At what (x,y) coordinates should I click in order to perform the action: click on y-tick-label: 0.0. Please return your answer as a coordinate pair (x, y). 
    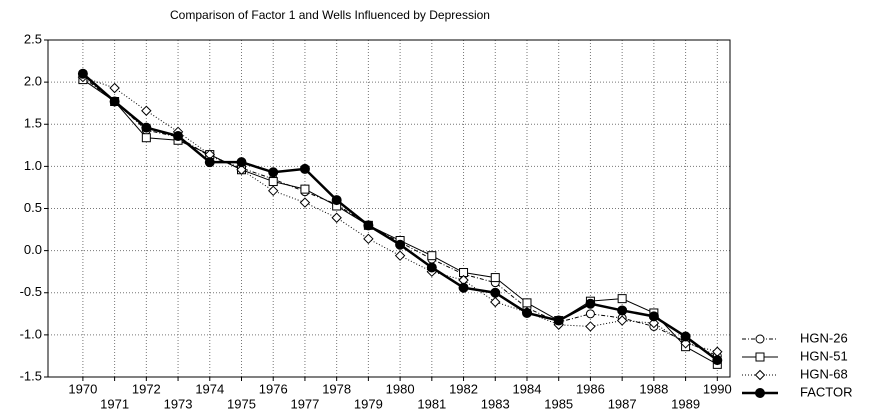
    Looking at the image, I should click on (33, 249).